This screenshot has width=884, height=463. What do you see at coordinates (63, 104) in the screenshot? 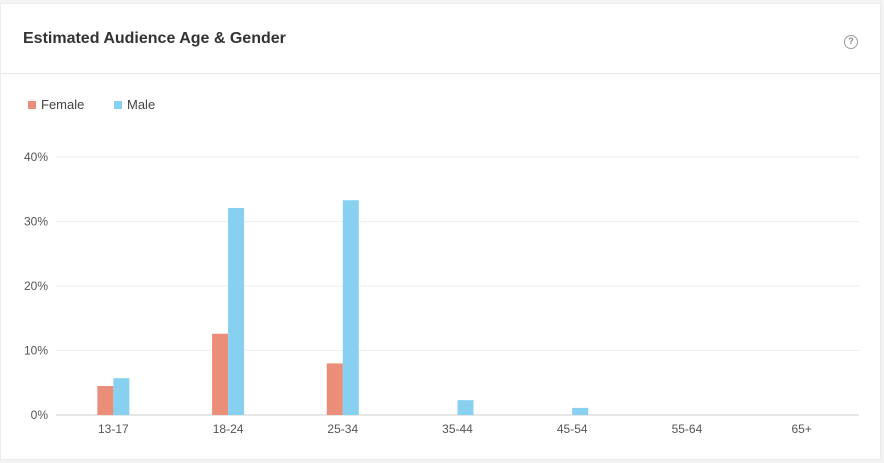
I see `legend-label-female: Female` at bounding box center [63, 104].